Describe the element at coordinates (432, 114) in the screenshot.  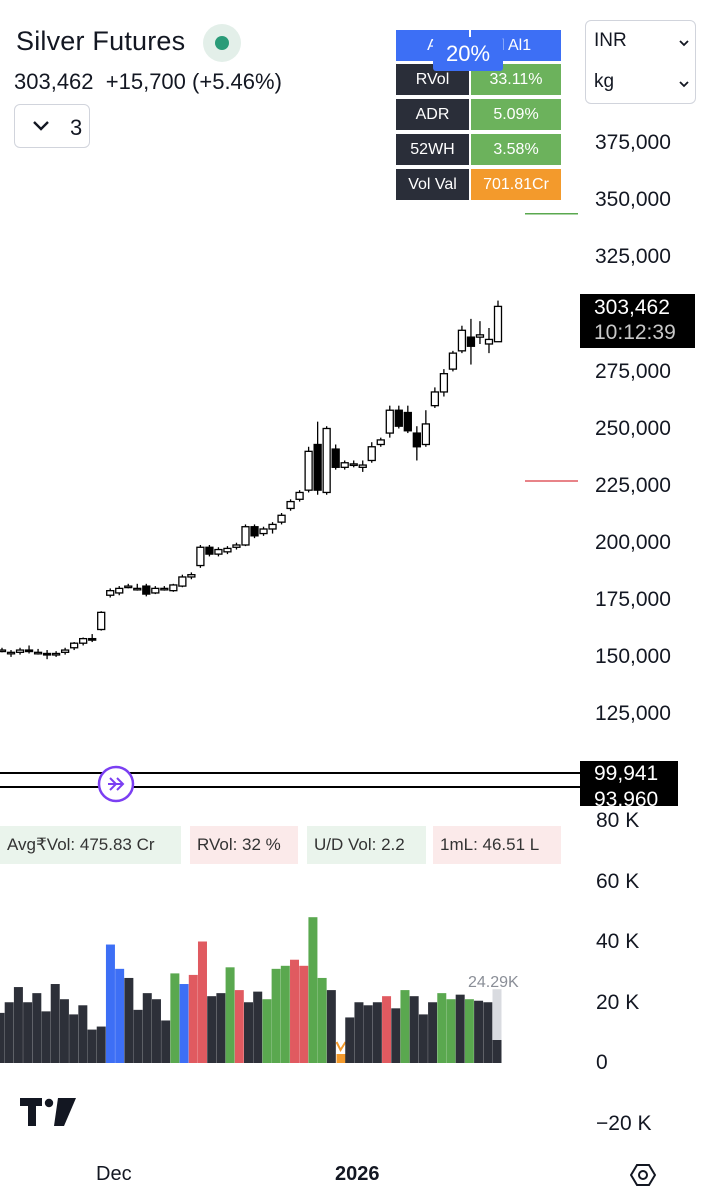
I see `stats-label: ADR` at that location.